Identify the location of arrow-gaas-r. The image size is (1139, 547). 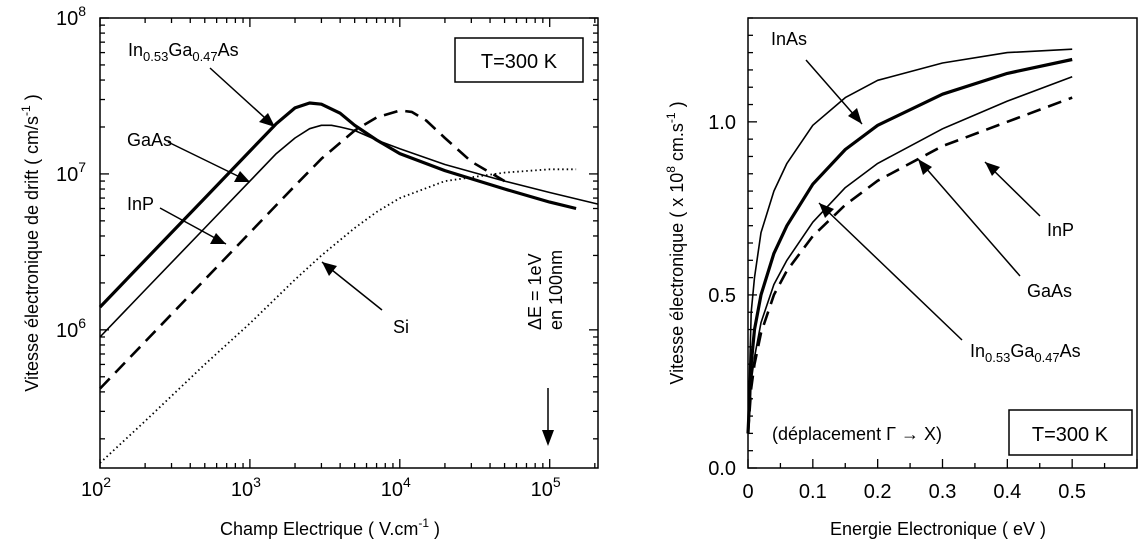
(969, 217).